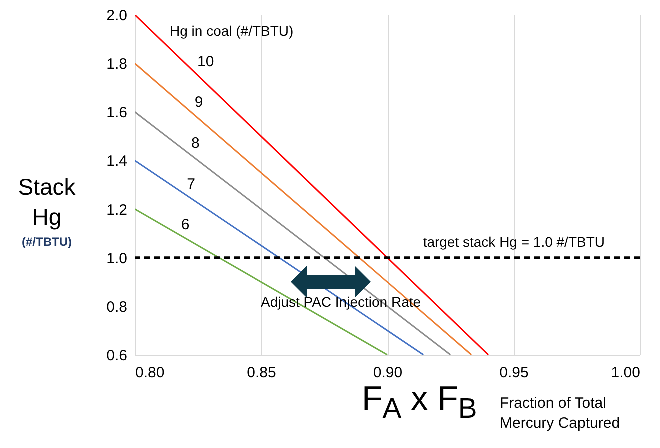 The image size is (660, 448). What do you see at coordinates (117, 210) in the screenshot?
I see `y-tick-label: 1.2` at bounding box center [117, 210].